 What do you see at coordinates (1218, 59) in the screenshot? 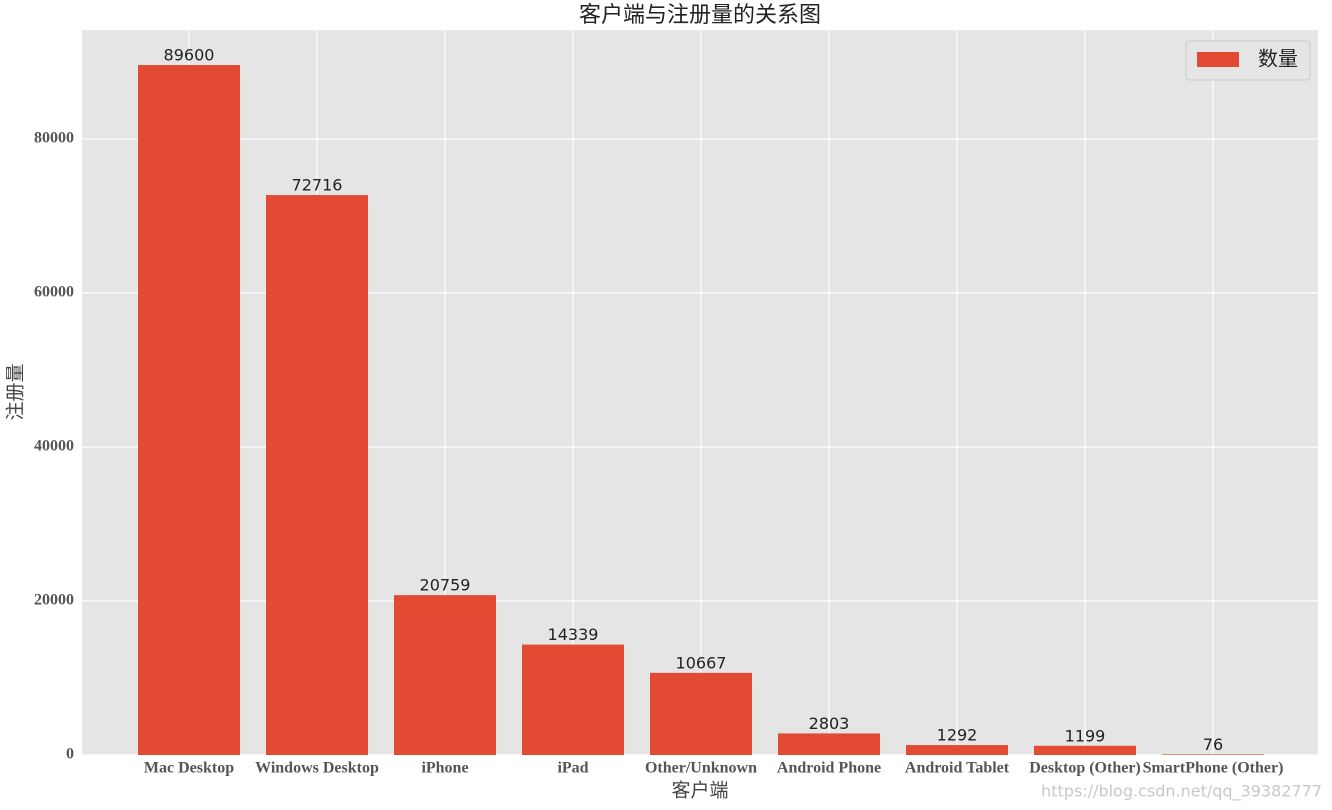
I see `legend-swatch` at bounding box center [1218, 59].